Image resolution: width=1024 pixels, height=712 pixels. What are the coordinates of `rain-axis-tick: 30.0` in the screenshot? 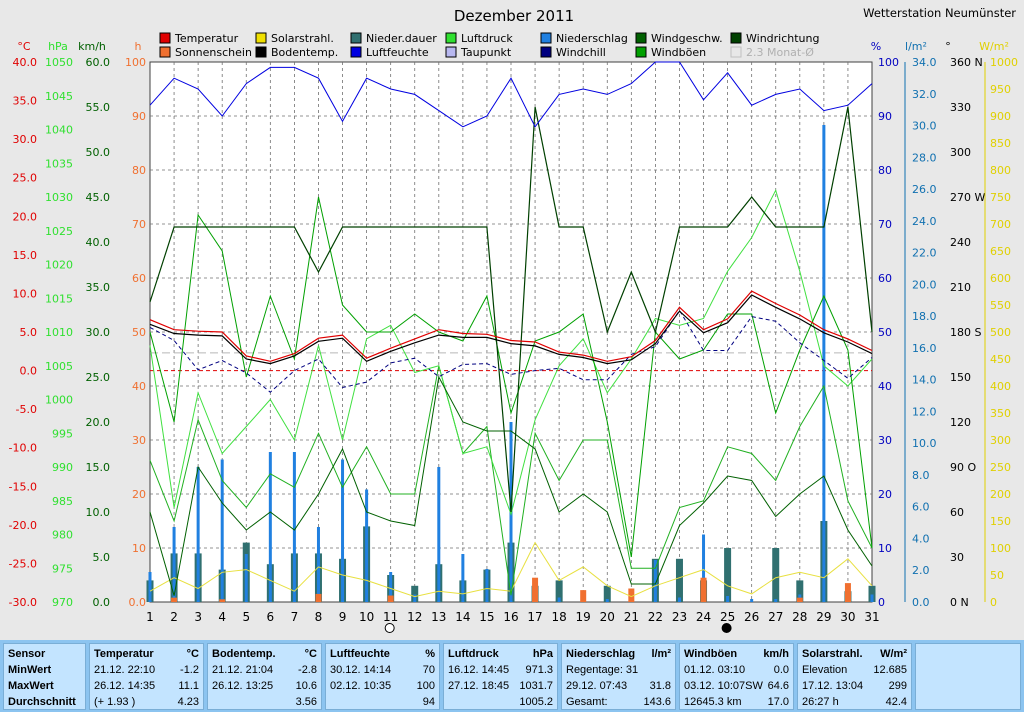 It's located at (924, 126).